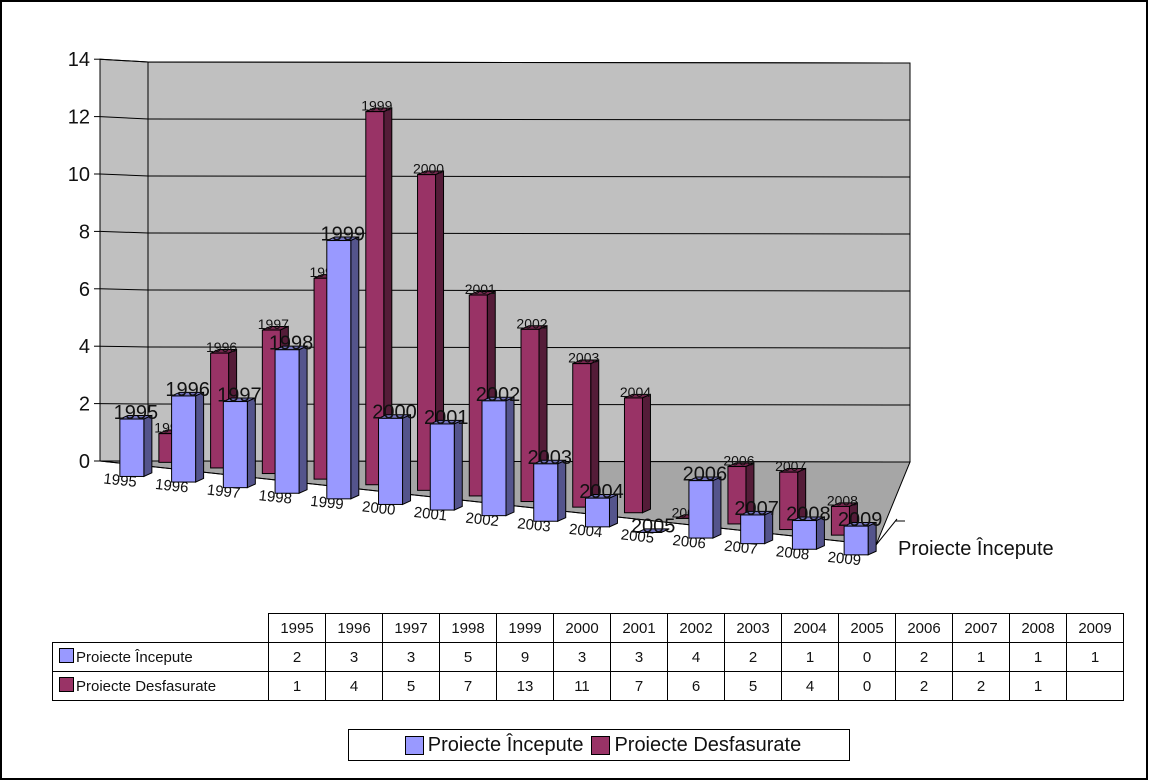  What do you see at coordinates (66, 684) in the screenshot?
I see `series-swatch` at bounding box center [66, 684].